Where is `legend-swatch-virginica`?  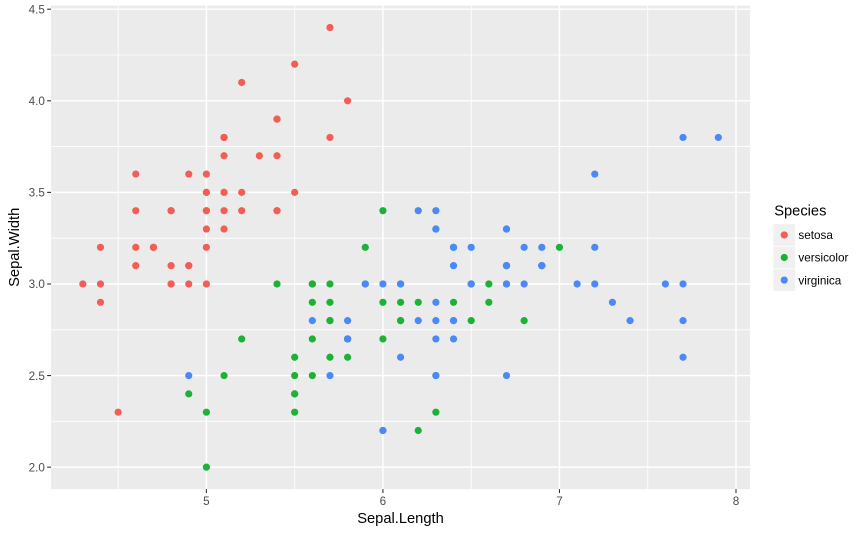
legend-swatch-virginica is located at coordinates (784, 280).